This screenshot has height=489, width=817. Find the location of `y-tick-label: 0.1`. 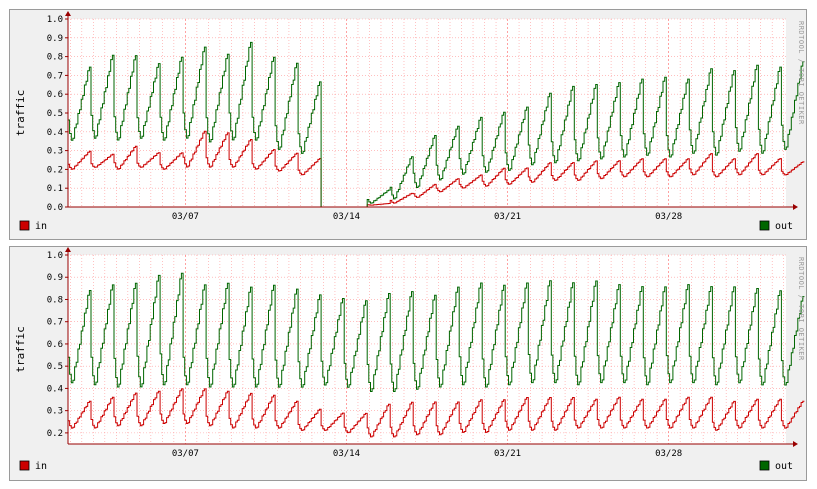

y-tick-label: 0.1 is located at coordinates (55, 189).